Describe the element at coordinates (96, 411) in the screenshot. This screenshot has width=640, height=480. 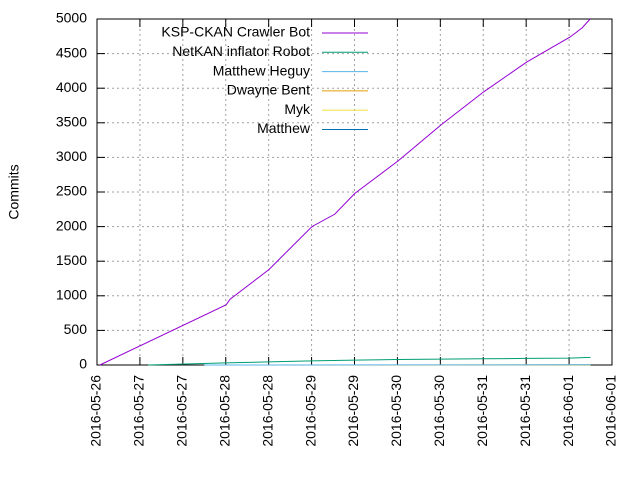
I see `x-tick-label: 2016-05-26` at that location.